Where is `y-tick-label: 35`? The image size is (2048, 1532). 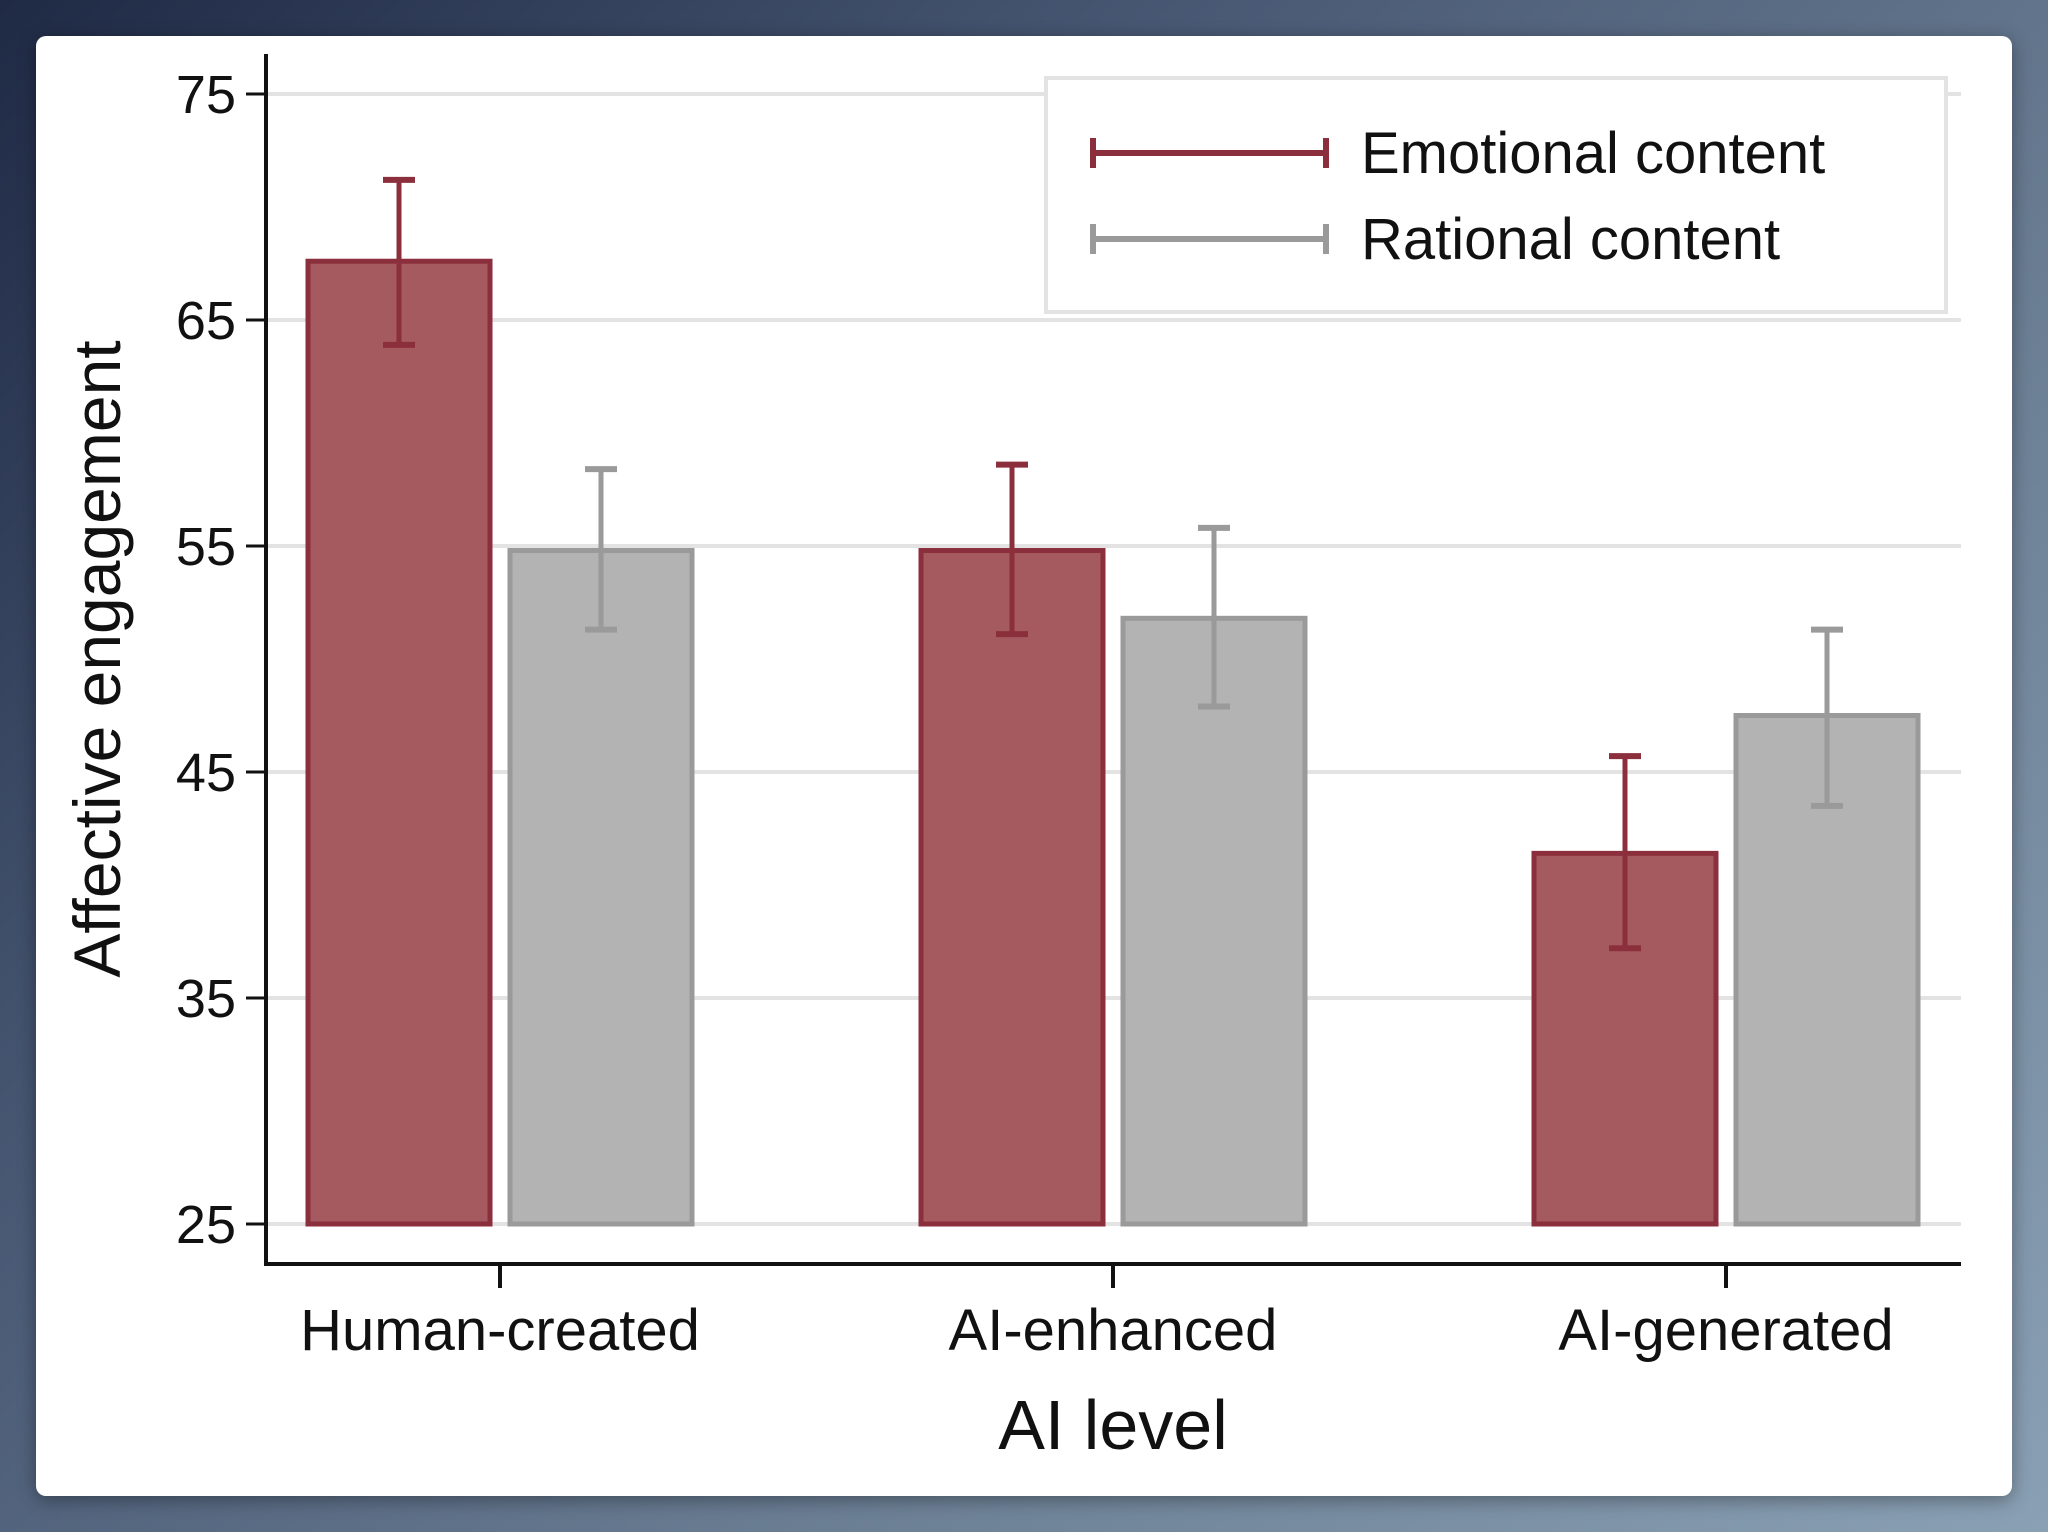
y-tick-label: 35 is located at coordinates (206, 999).